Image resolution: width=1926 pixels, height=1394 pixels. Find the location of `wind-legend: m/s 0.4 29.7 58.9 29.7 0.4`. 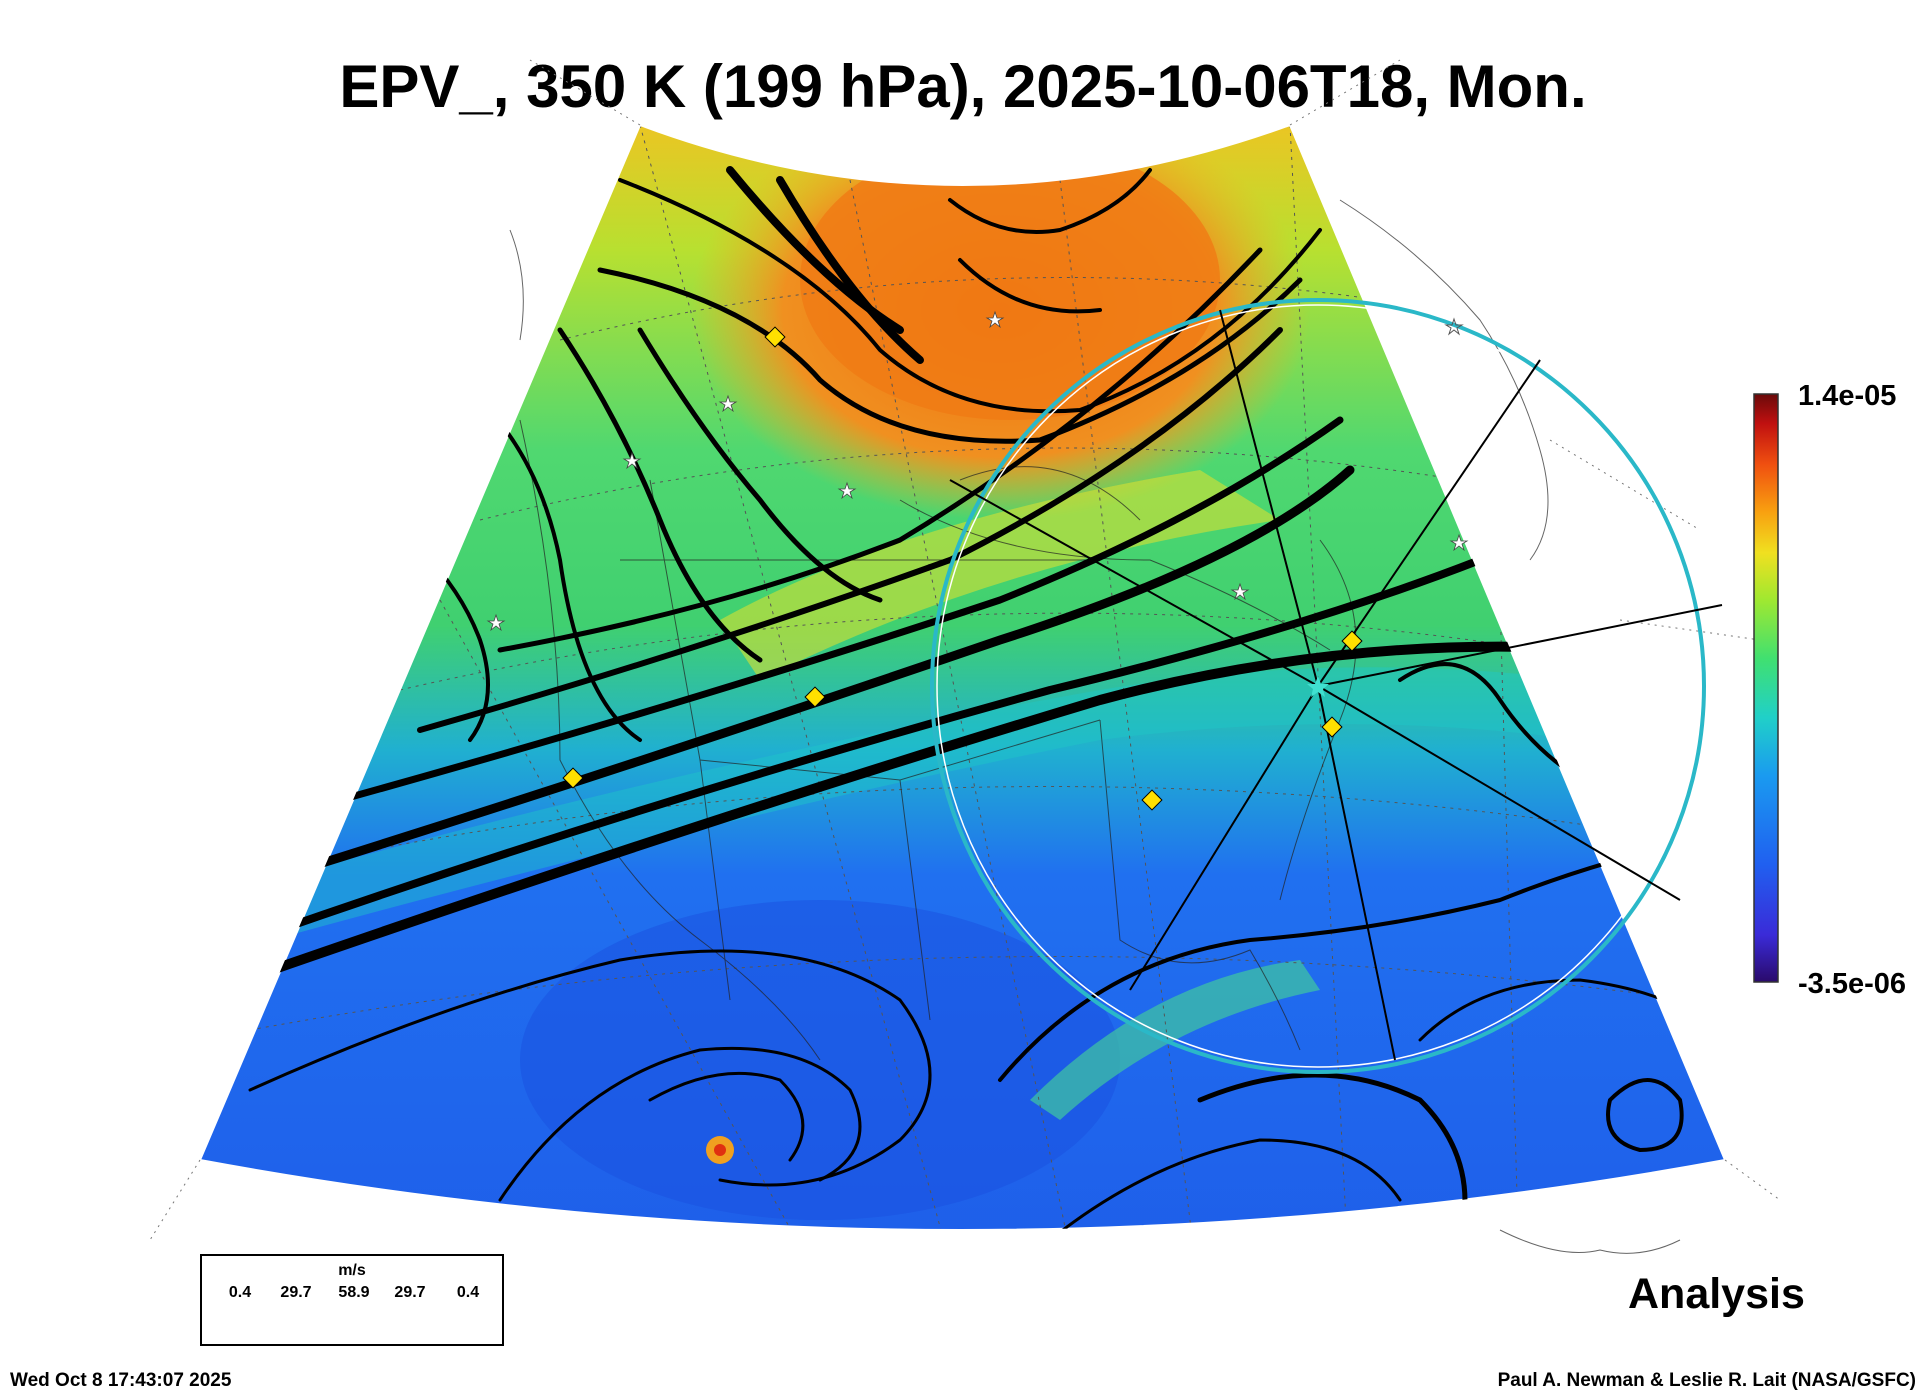

wind-legend: m/s 0.4 29.7 58.9 29.7 0.4 is located at coordinates (352, 1300).